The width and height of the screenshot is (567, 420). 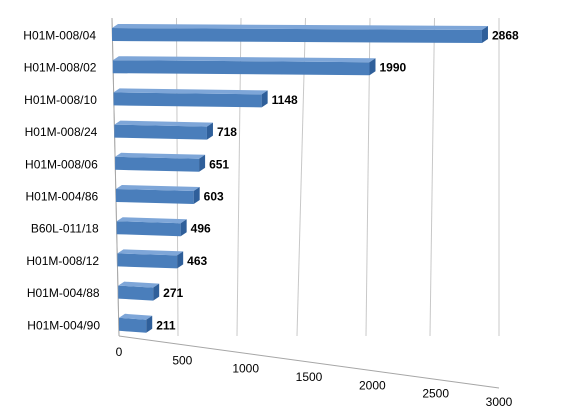 I want to click on bar-side-H01M-008/12, so click(x=180, y=260).